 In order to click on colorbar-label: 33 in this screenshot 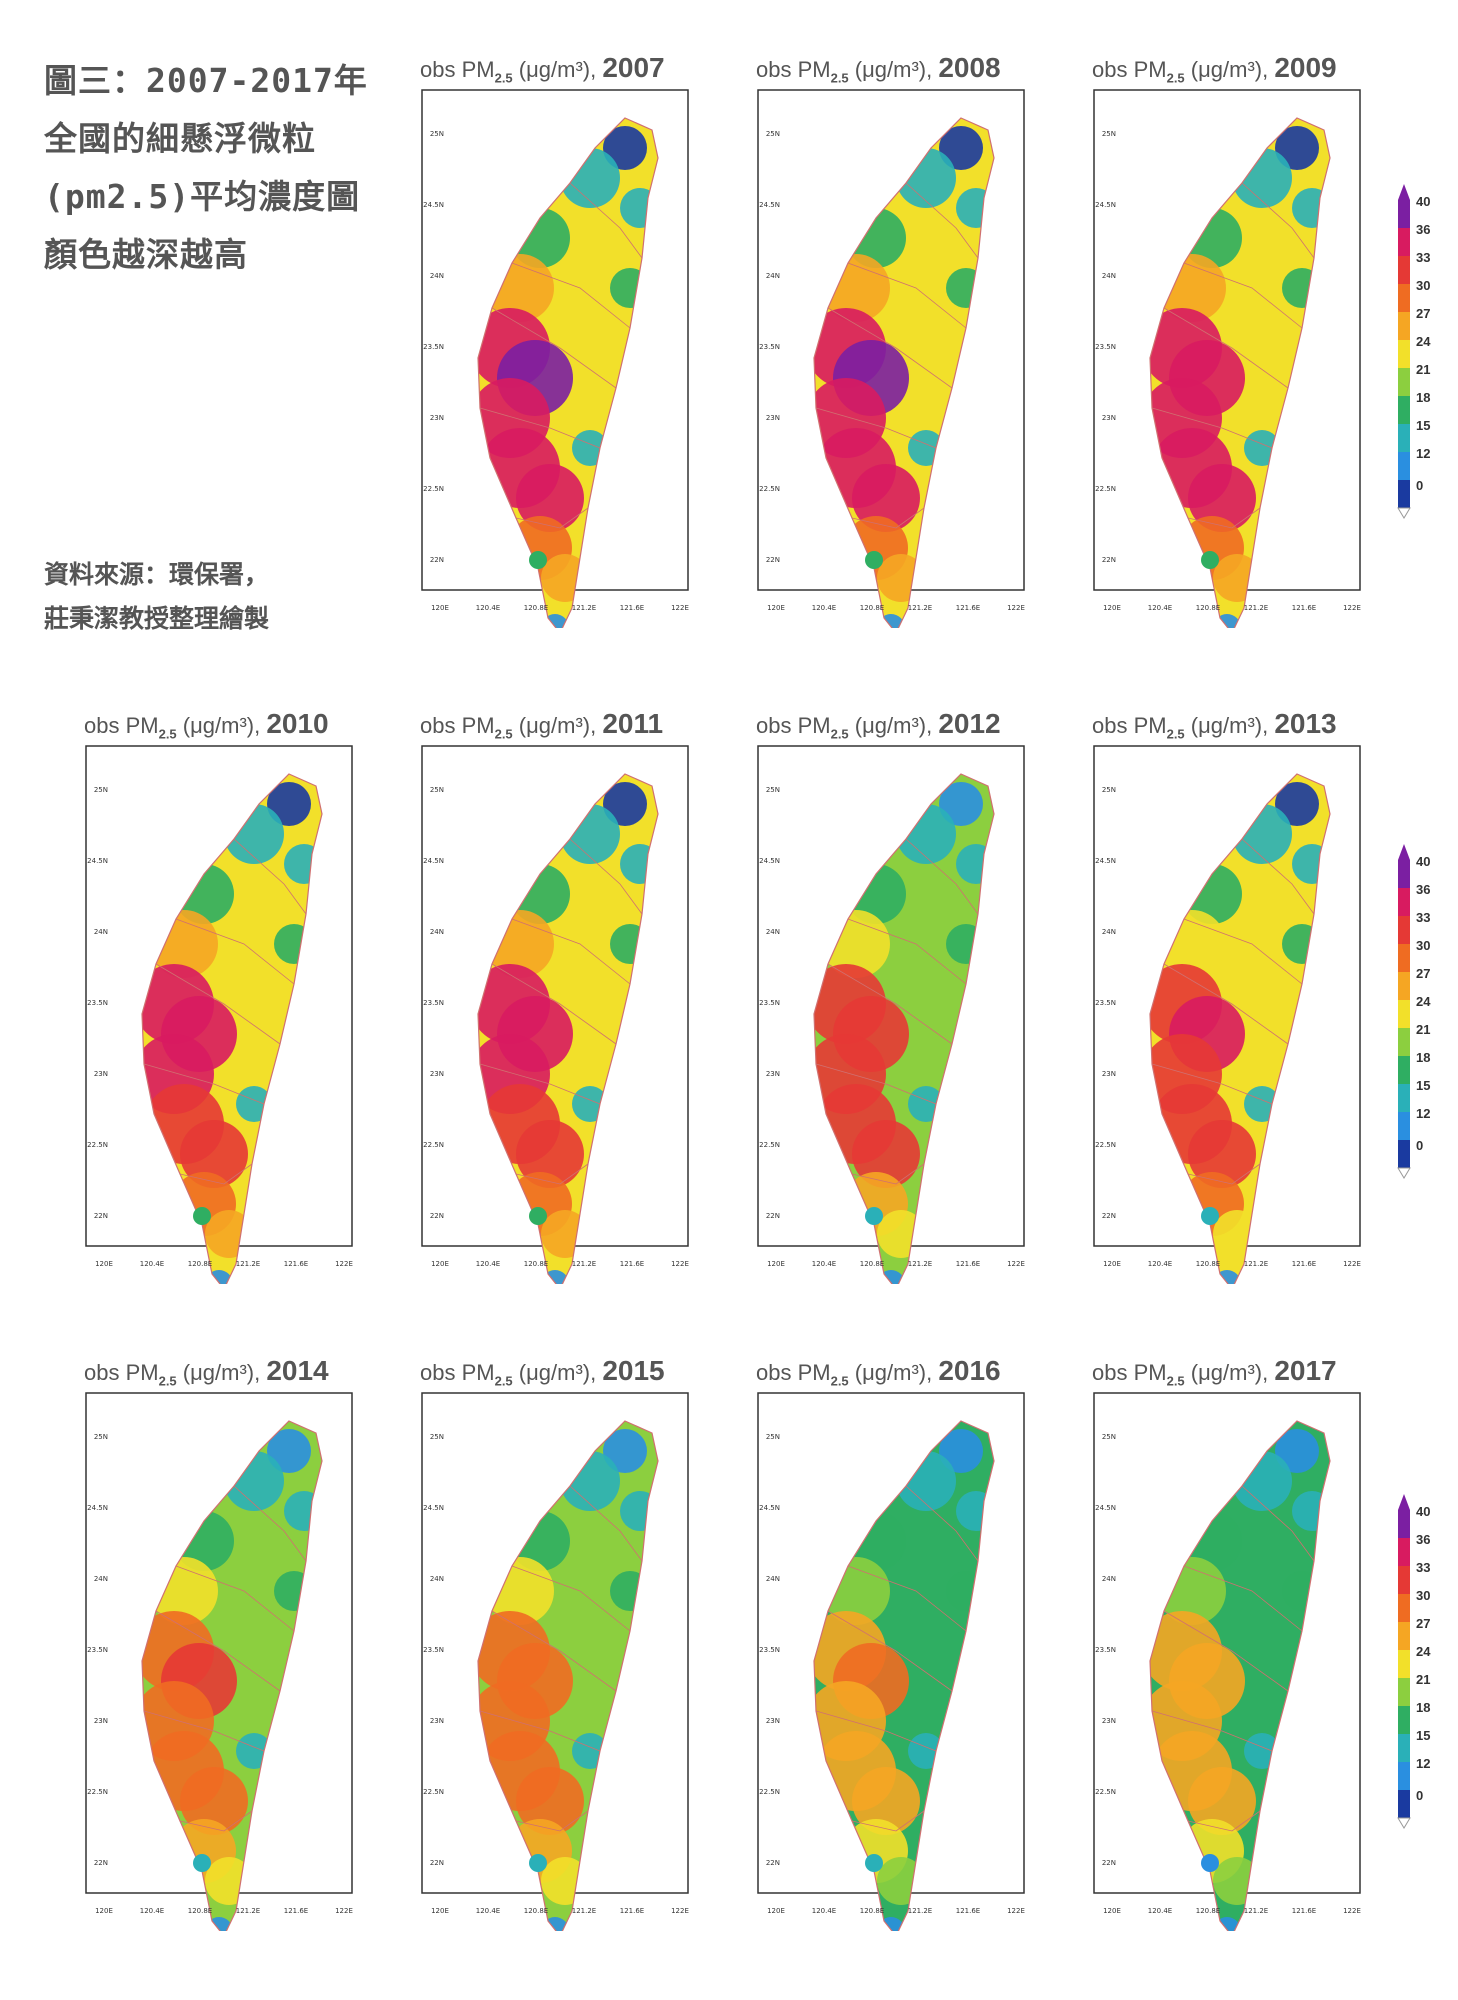, I will do `click(1423, 1567)`.